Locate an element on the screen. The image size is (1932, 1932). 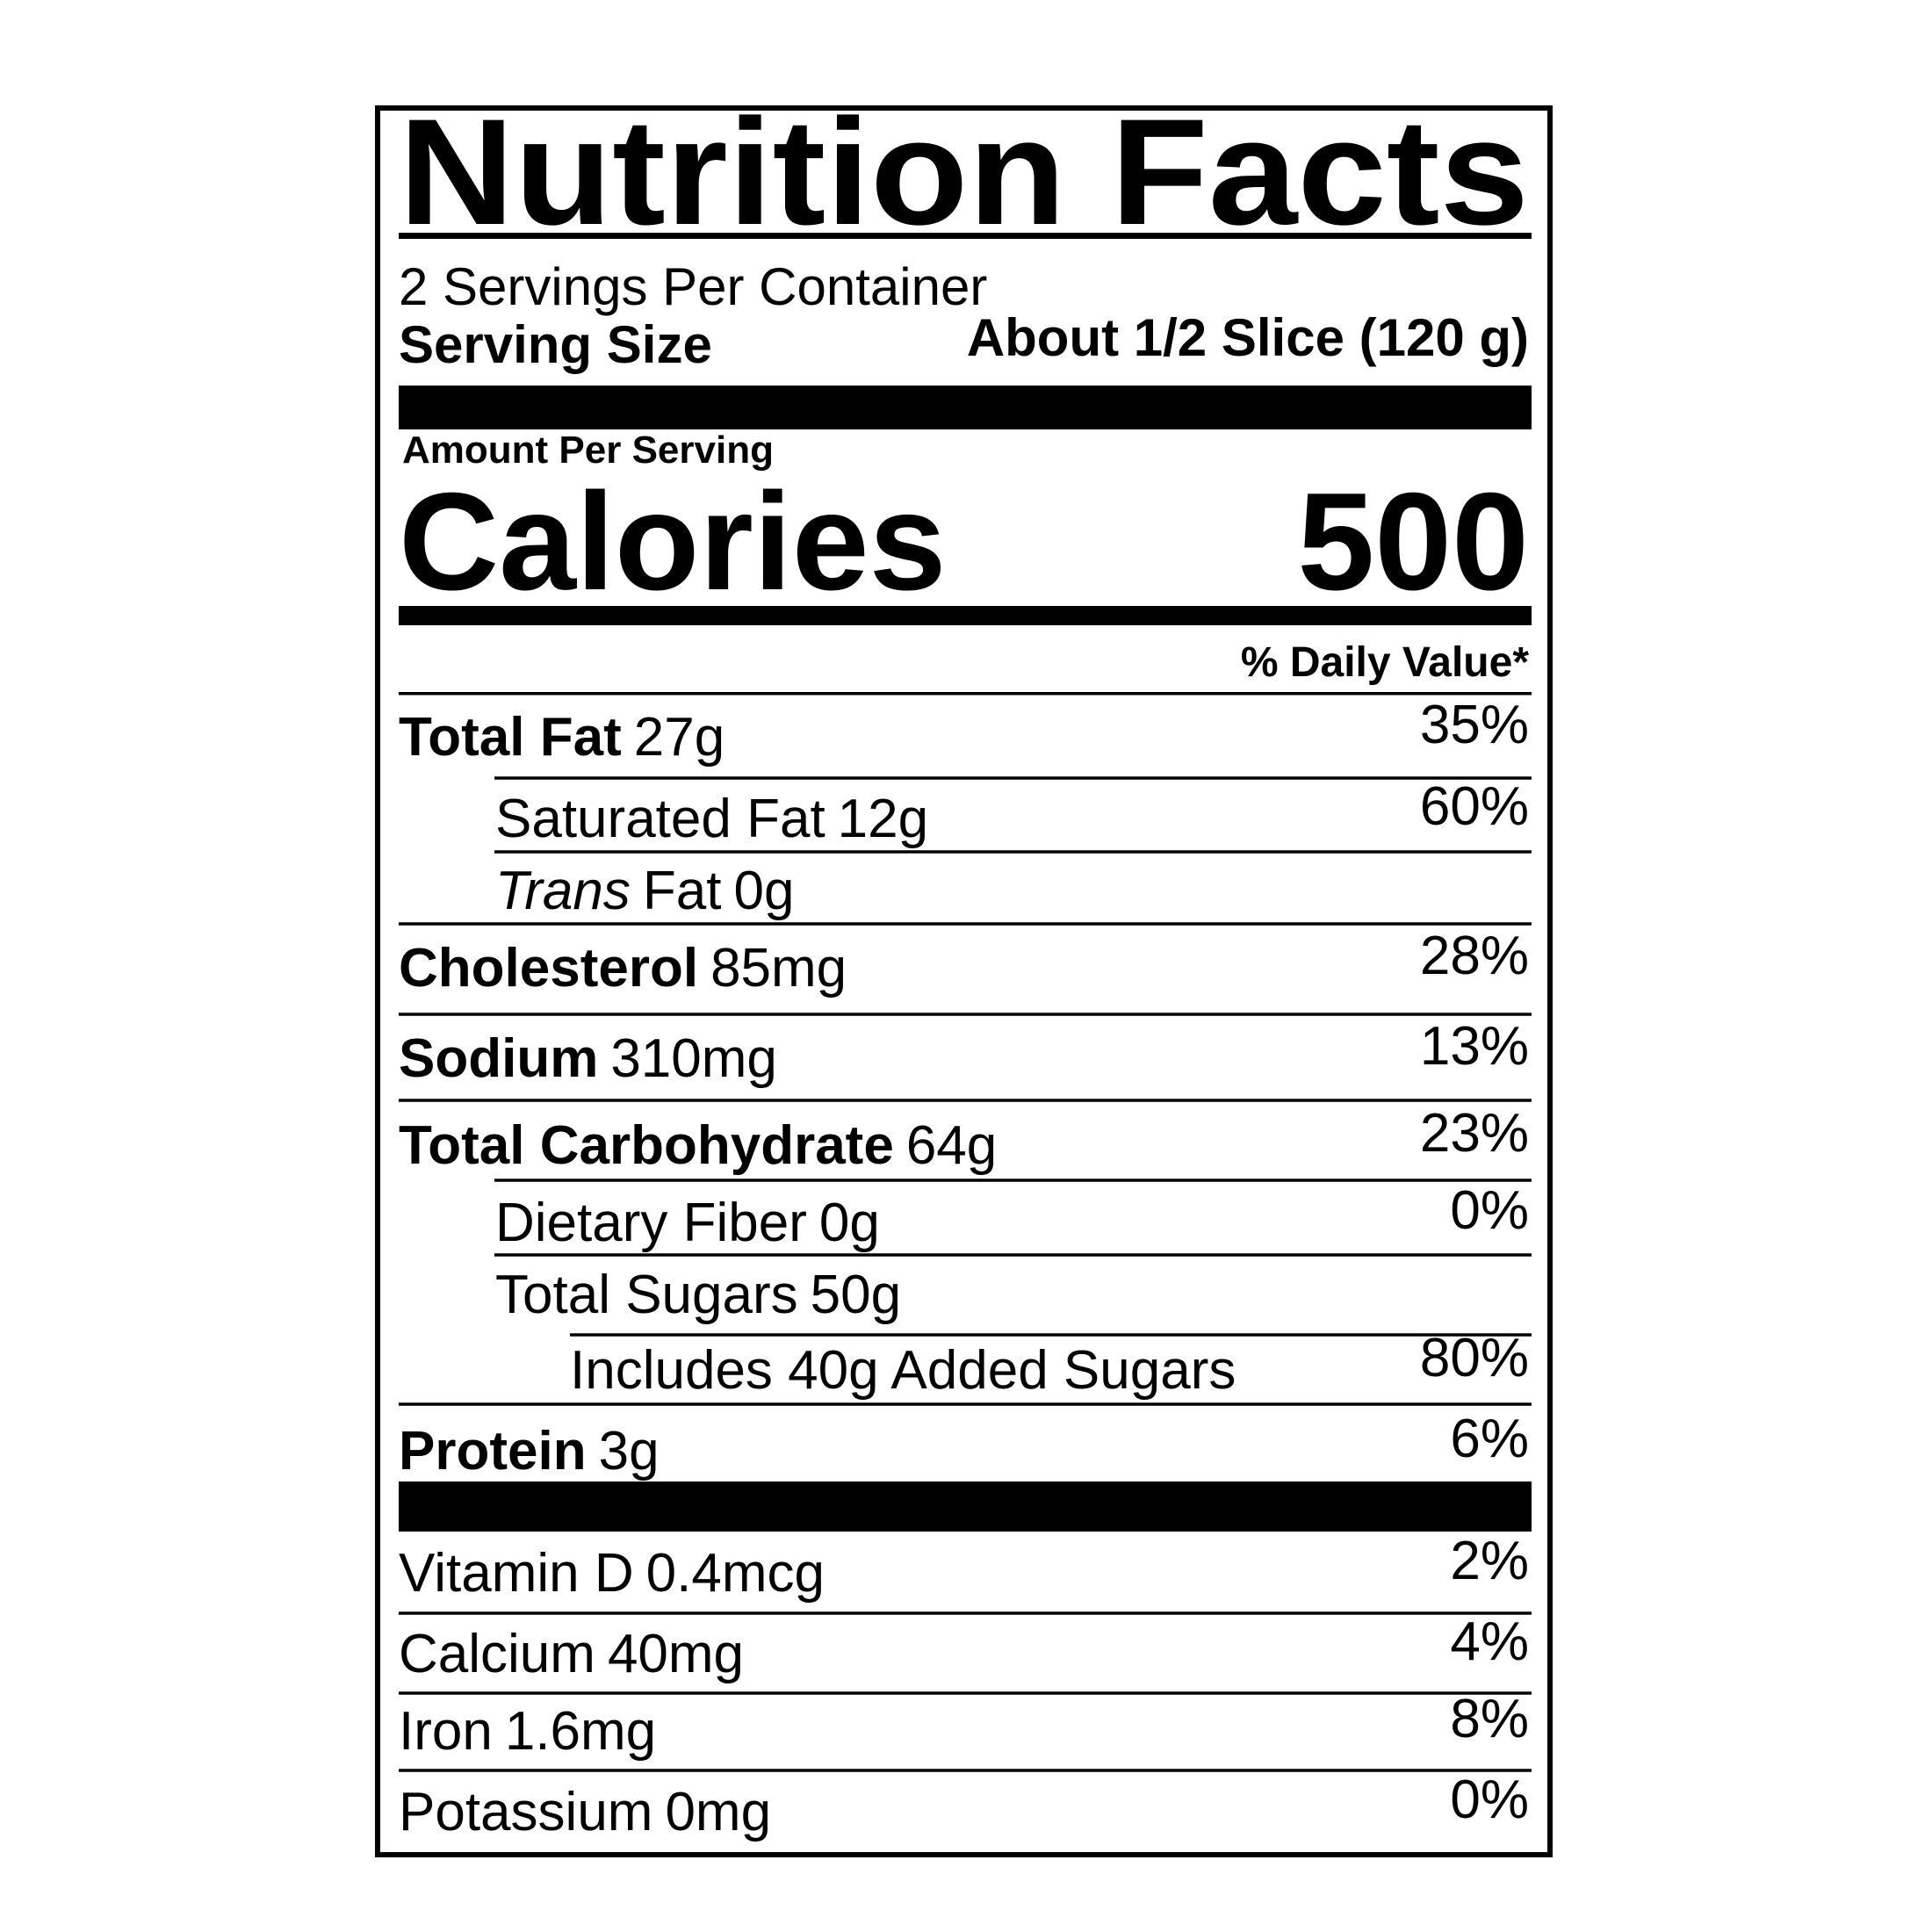
nutrient-row: Total Sugars 50g is located at coordinates (698, 1295).